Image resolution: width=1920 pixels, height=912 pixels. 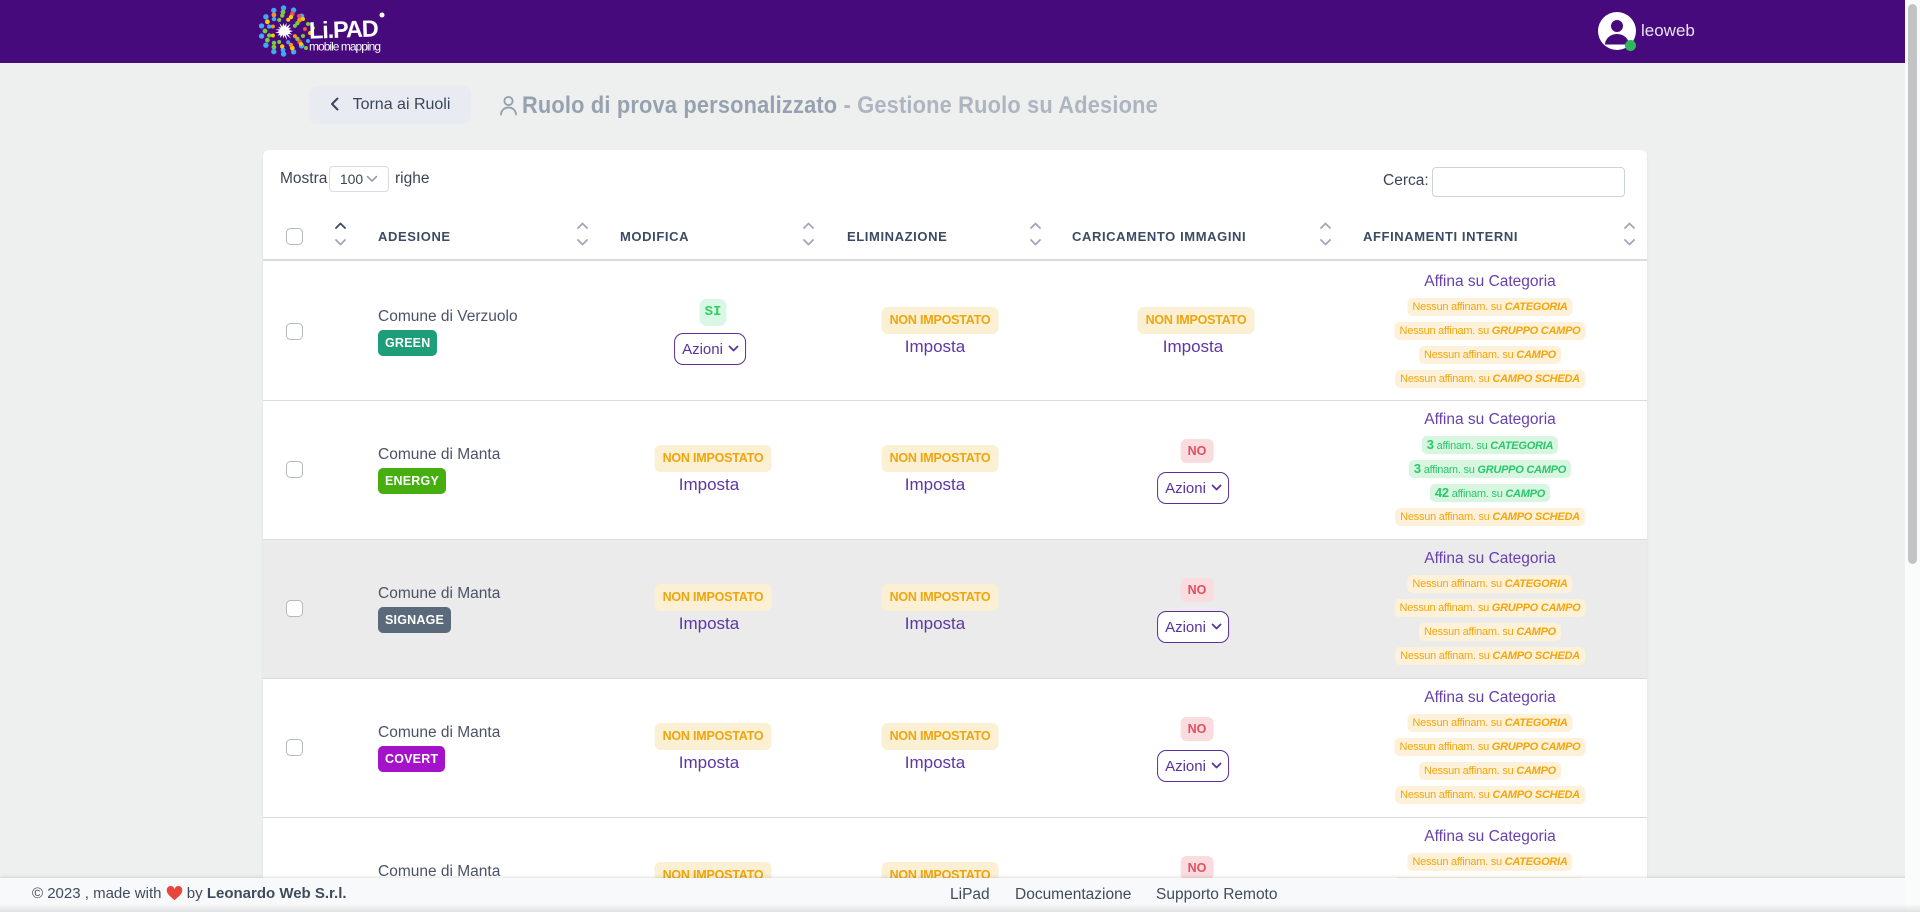 I want to click on svg-text: Li.PAD, so click(x=343, y=29).